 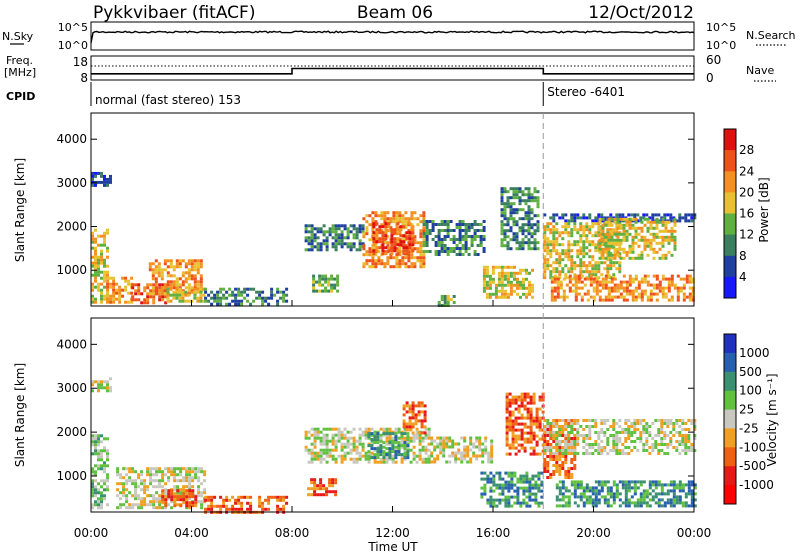 What do you see at coordinates (694, 533) in the screenshot?
I see `x-tick-label: 00:00` at bounding box center [694, 533].